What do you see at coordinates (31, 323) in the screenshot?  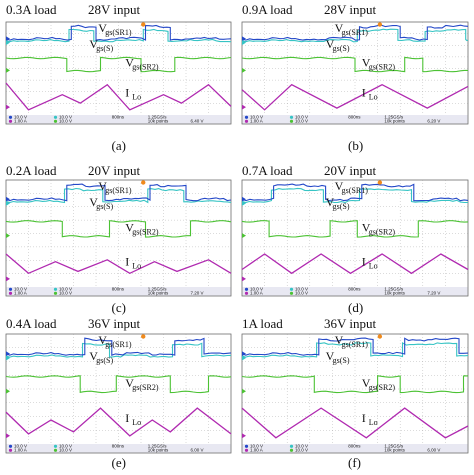 I see `panel-load-label: 0.4A load` at bounding box center [31, 323].